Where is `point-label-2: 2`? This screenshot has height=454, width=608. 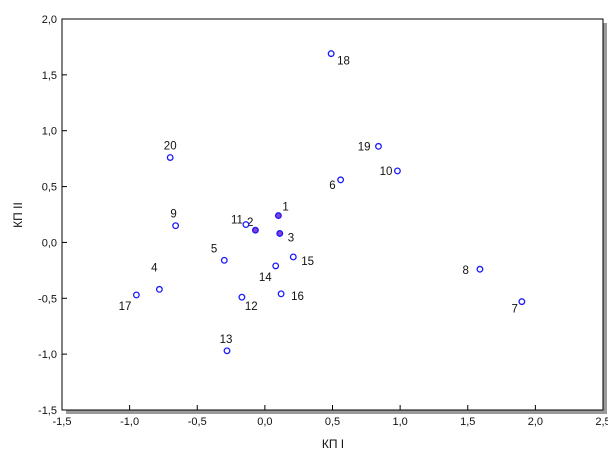
point-label-2: 2 is located at coordinates (250, 223).